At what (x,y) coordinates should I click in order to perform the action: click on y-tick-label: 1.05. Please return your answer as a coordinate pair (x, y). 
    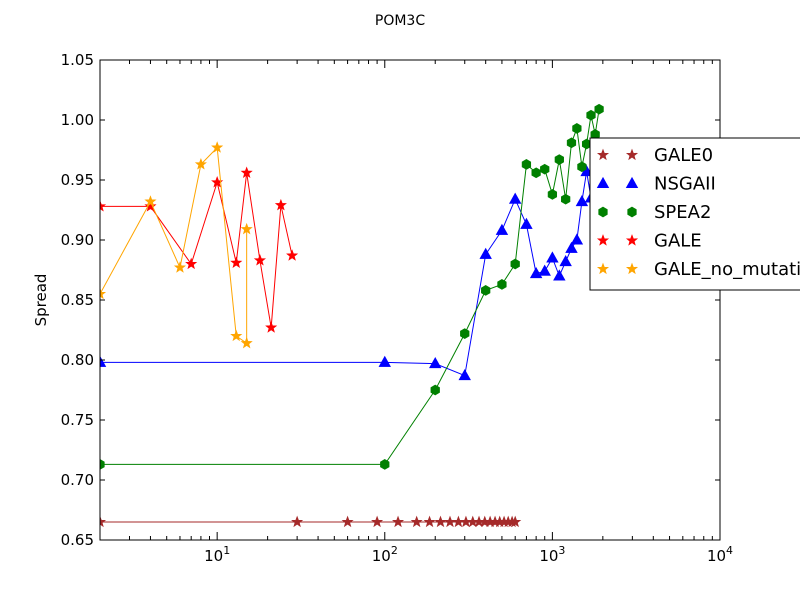
    Looking at the image, I should click on (77, 60).